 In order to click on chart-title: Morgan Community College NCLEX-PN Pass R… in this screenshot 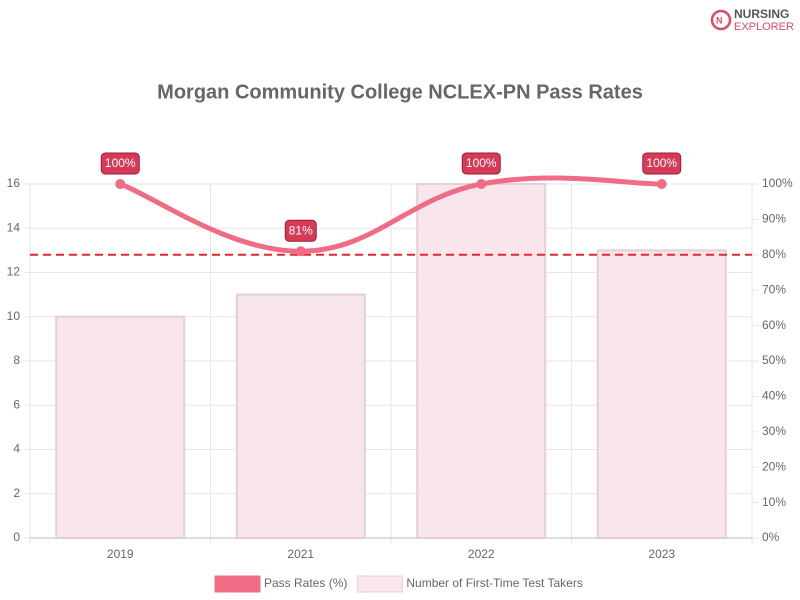, I will do `click(400, 92)`.